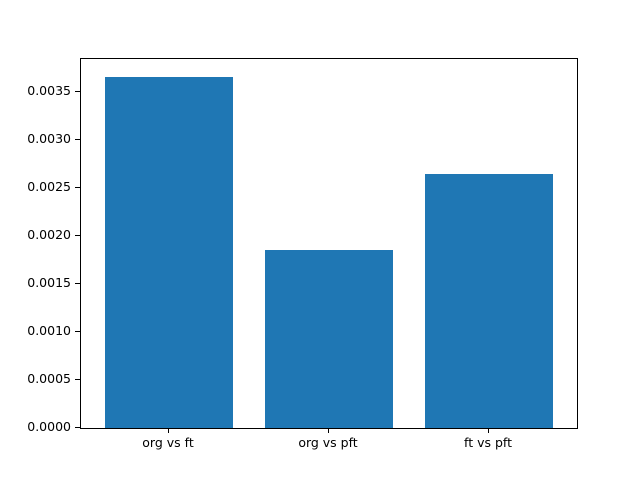 The width and height of the screenshot is (640, 480). What do you see at coordinates (49, 330) in the screenshot?
I see `y-tick-label: 0.0010` at bounding box center [49, 330].